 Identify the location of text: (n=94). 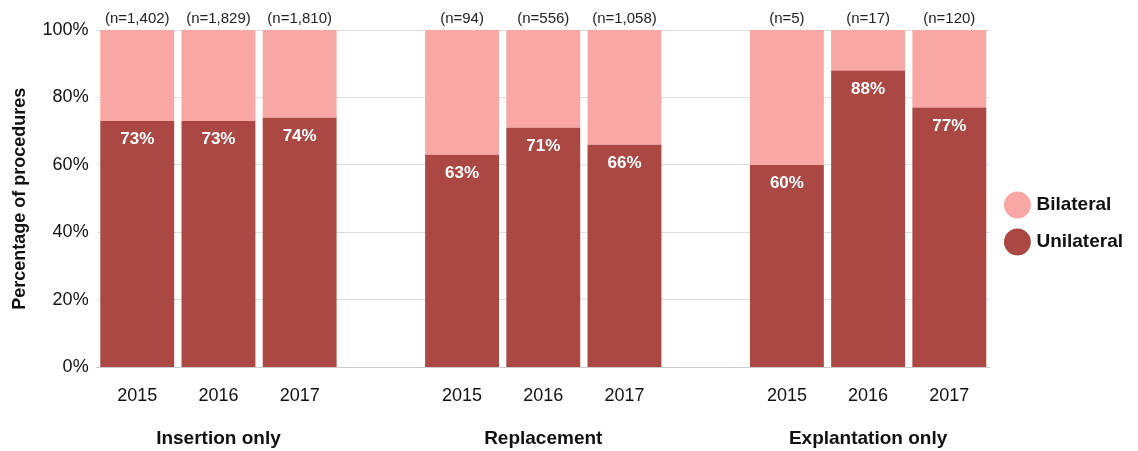
(462, 17).